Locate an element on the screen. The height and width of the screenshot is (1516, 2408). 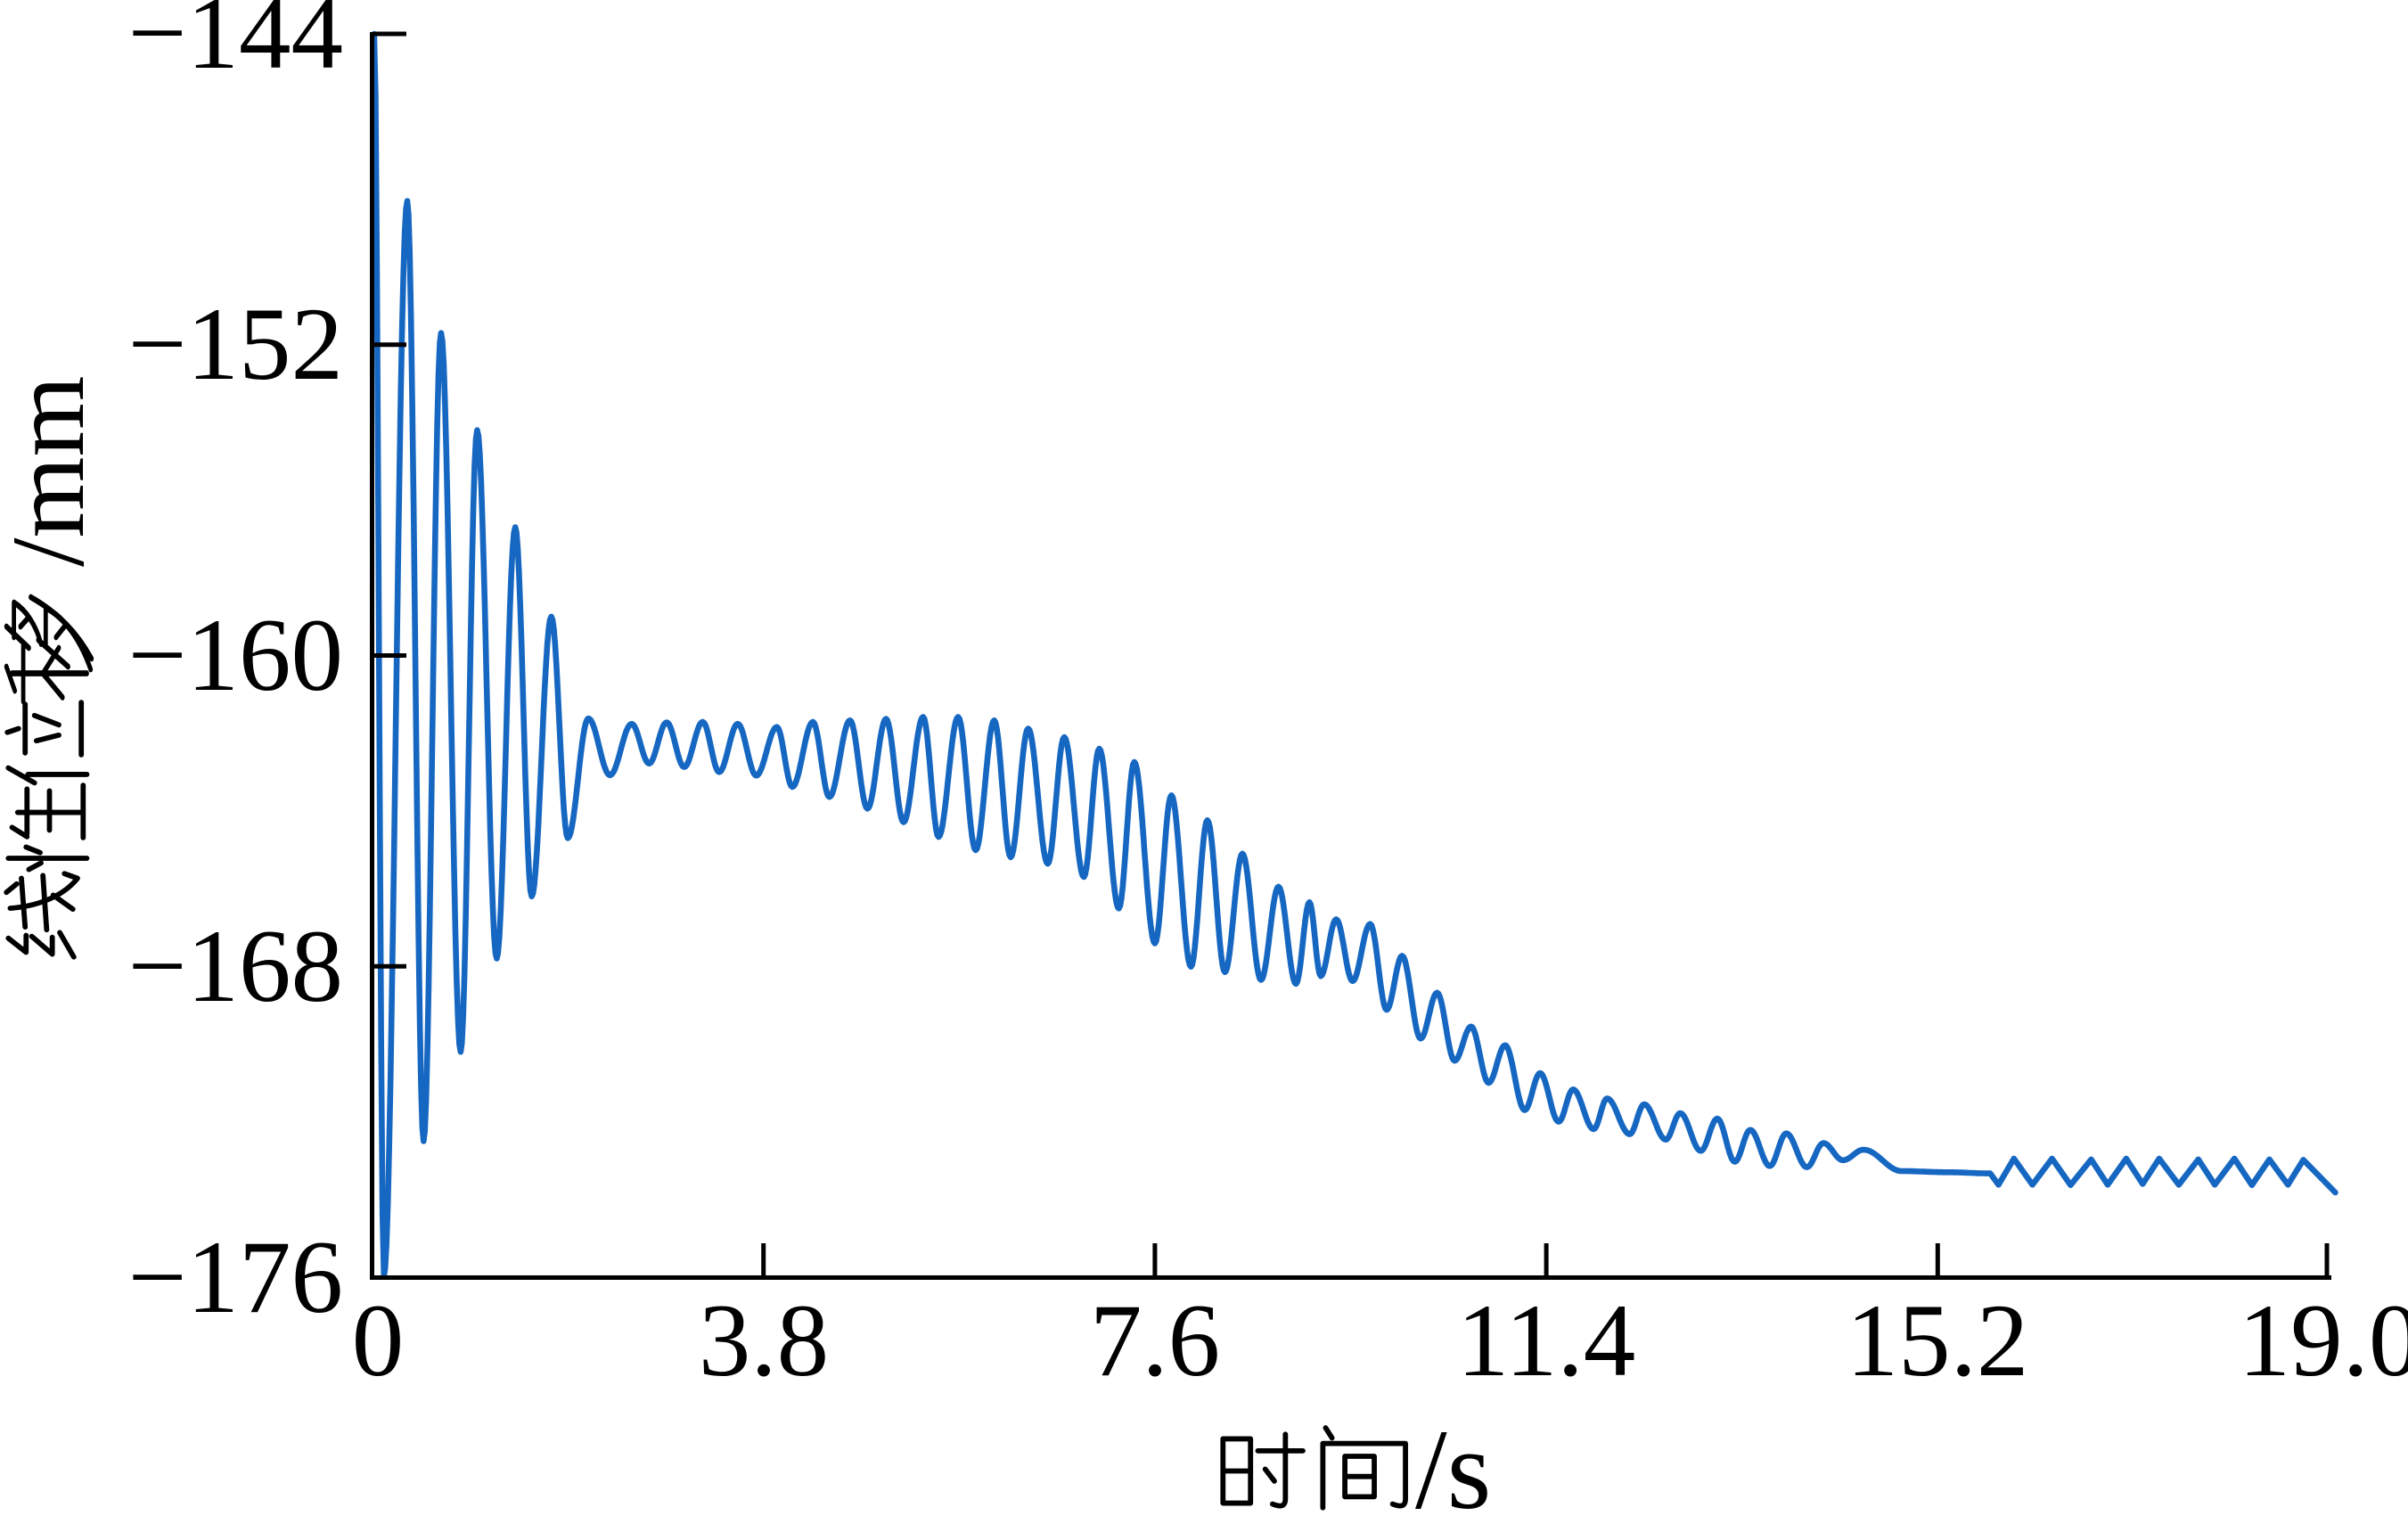
svg-text: /mm is located at coordinates (53, 471).